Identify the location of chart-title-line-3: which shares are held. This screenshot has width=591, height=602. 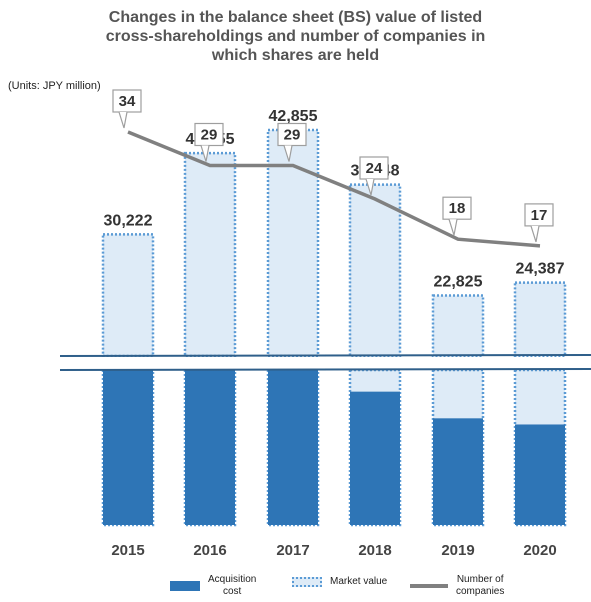
(295, 55).